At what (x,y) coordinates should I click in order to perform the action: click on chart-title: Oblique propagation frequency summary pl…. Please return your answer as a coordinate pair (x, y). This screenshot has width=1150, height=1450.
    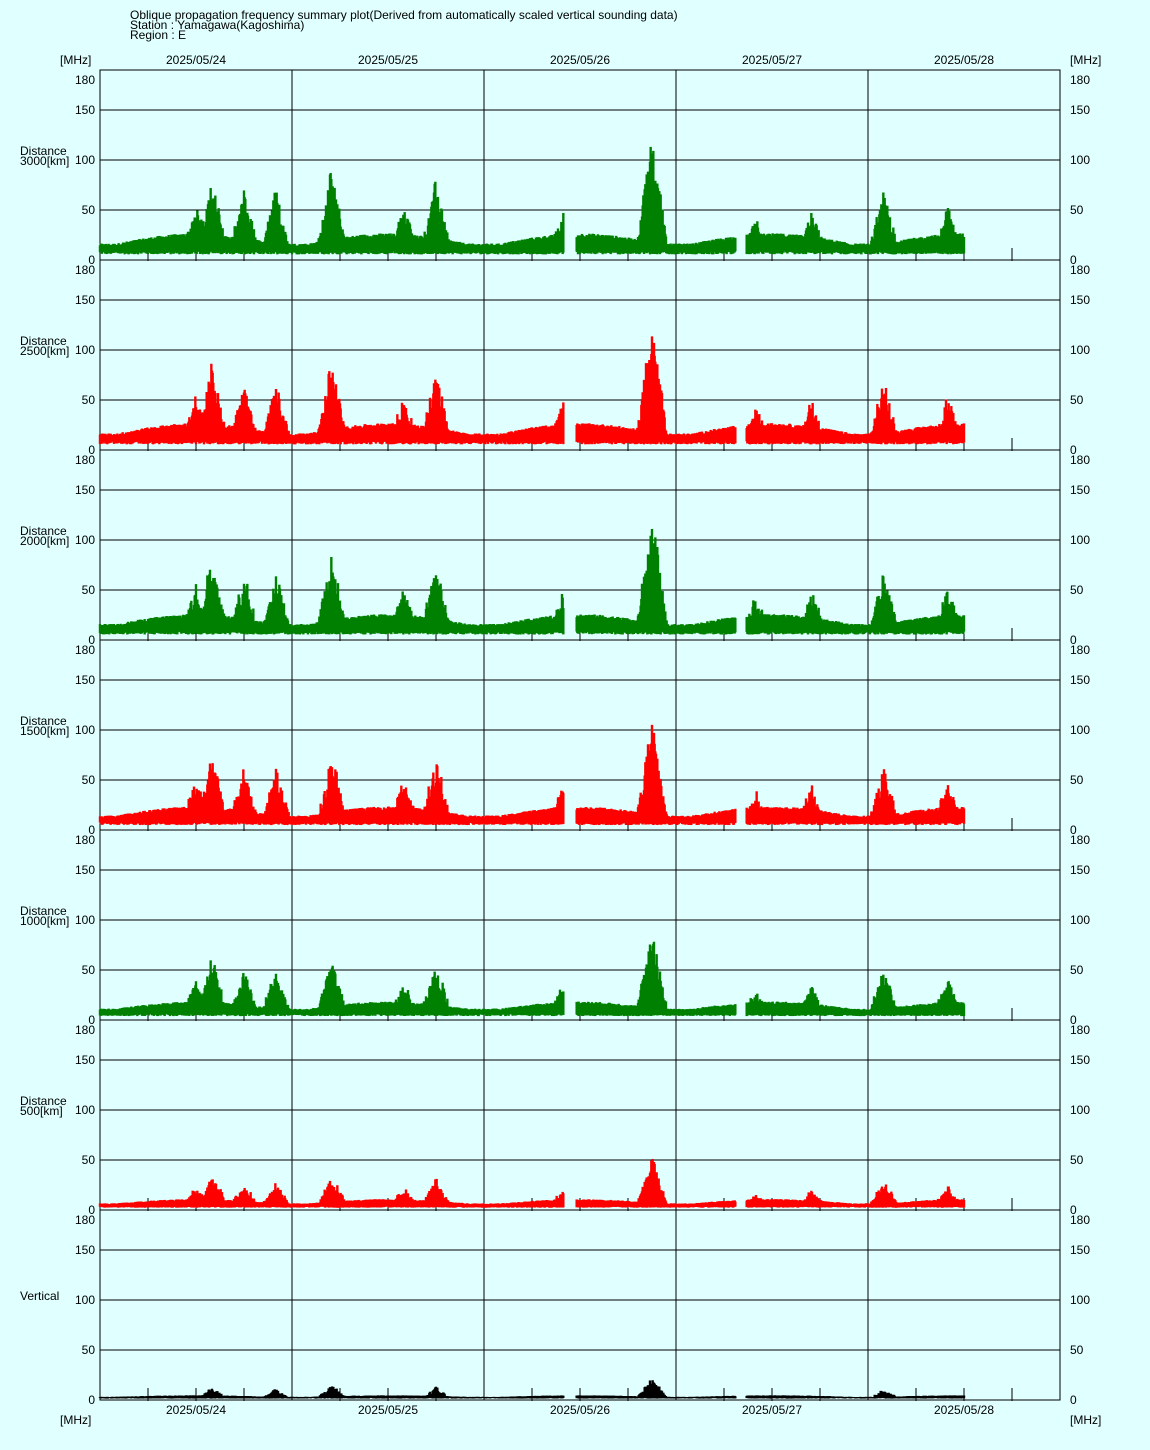
    Looking at the image, I should click on (404, 15).